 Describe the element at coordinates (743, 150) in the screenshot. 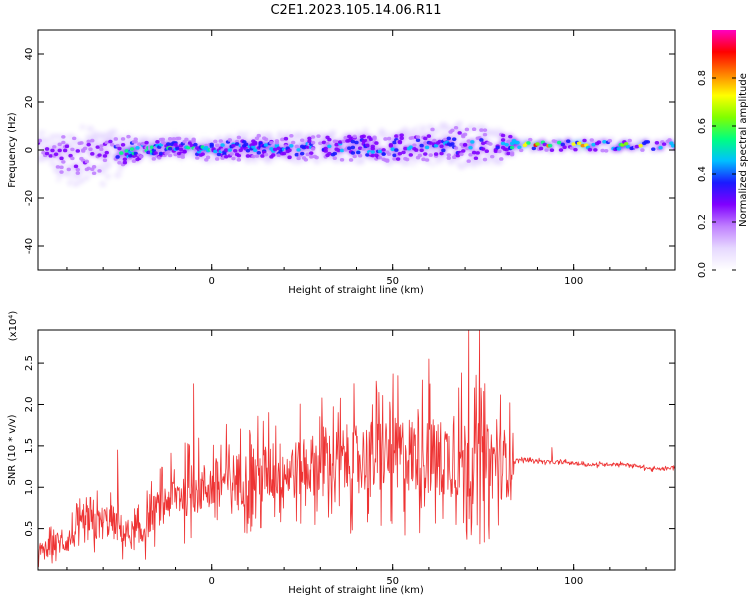

I see `colorbar-label: Normalized spectral amplitude` at that location.